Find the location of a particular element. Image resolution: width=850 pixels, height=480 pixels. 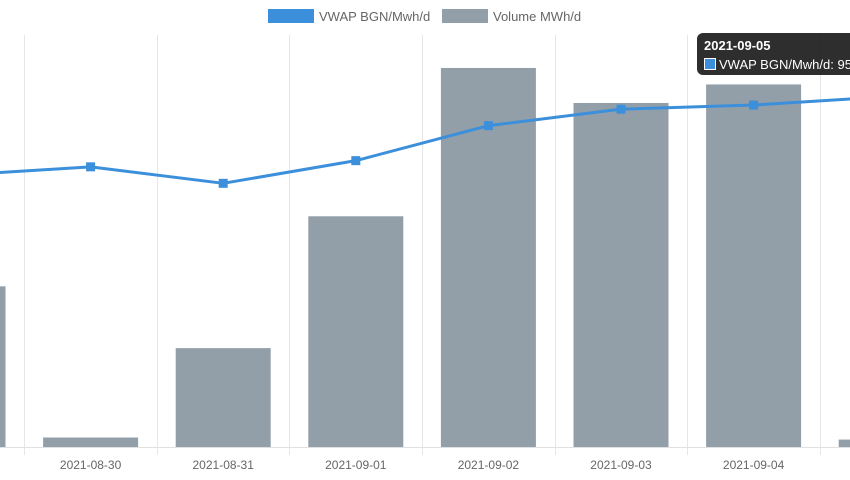

tooltip-label: VWAP BGN/Mwh/d: 95 is located at coordinates (784, 64).